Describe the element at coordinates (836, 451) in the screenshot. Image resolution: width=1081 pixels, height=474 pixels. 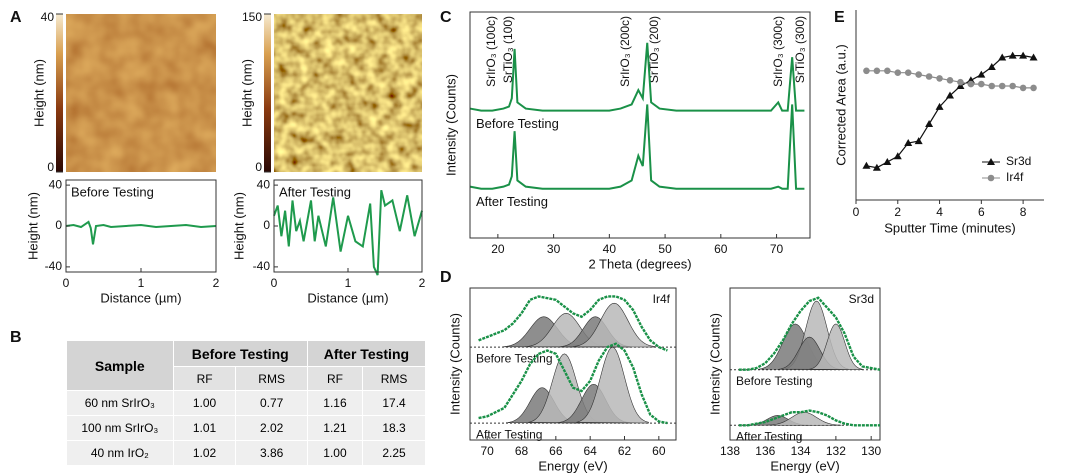
I see `x-tick-label: 132` at that location.